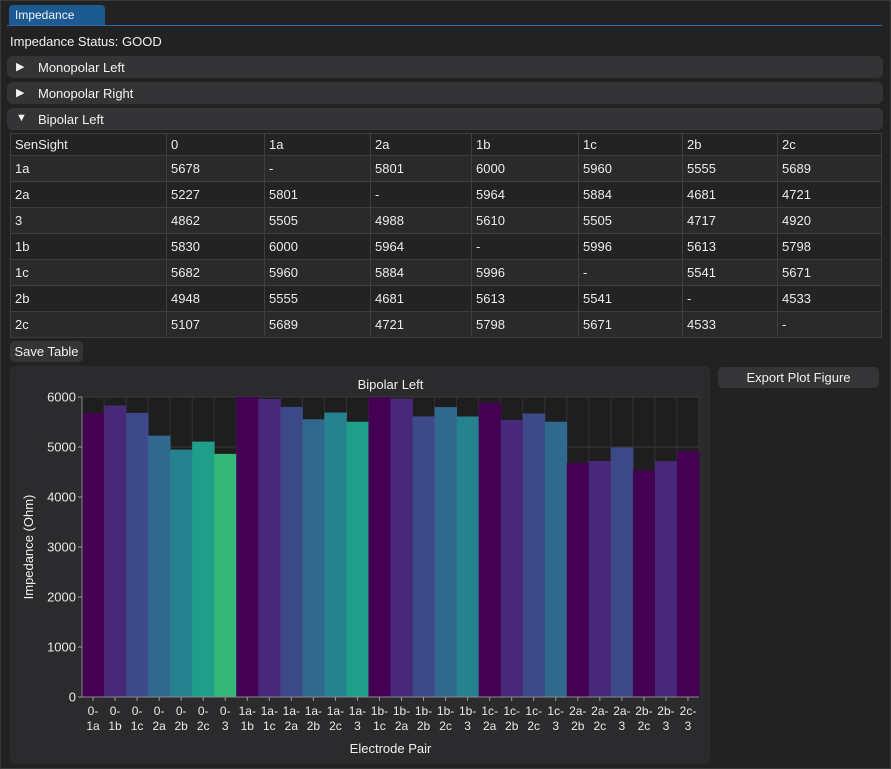  What do you see at coordinates (630, 168) in the screenshot?
I see `table-cell: 5960` at bounding box center [630, 168].